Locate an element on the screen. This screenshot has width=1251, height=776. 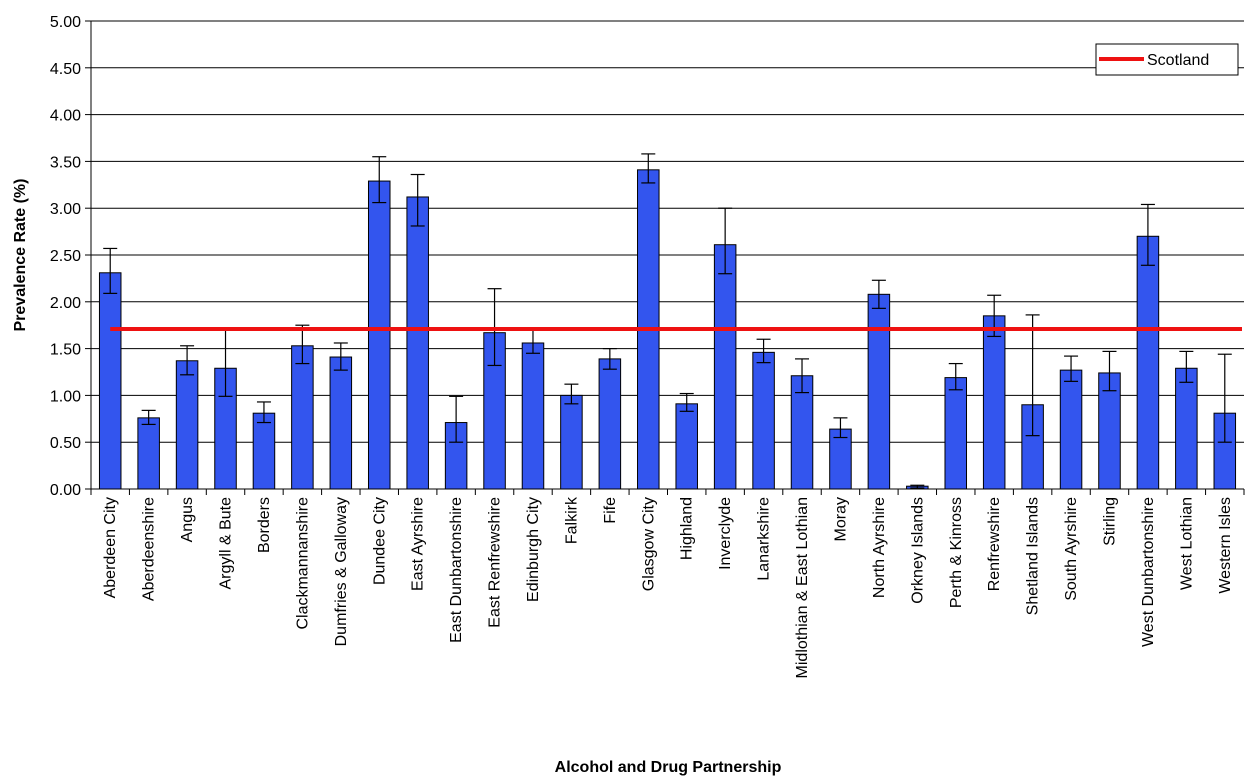
x-tick-label: Midlothian & East Lothian is located at coordinates (802, 587).